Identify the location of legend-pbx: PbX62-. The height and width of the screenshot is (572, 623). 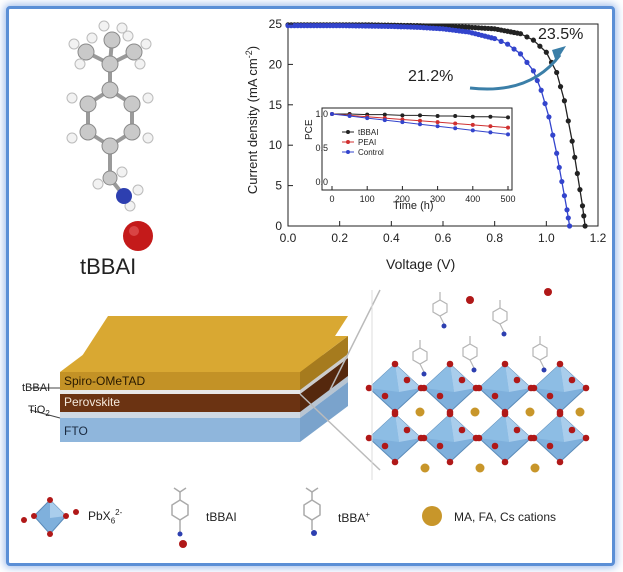
(105, 516).